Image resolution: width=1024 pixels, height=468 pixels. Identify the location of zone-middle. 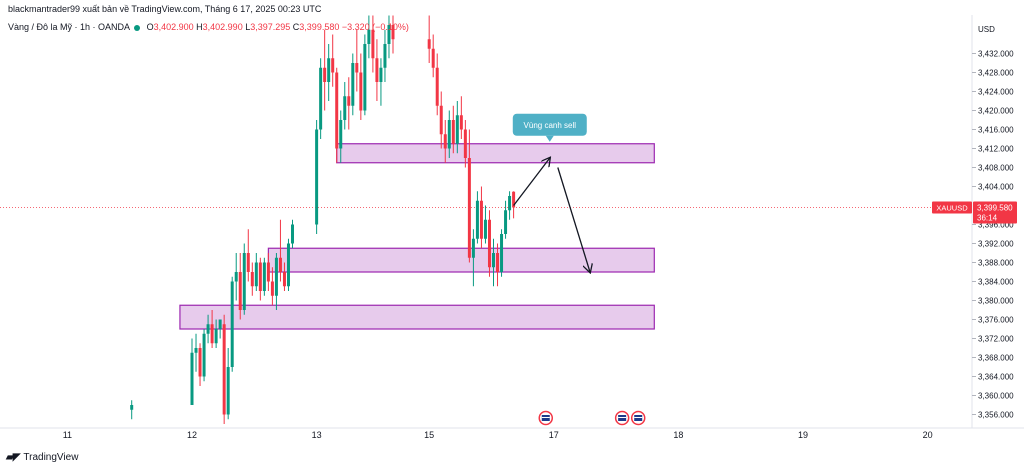
(461, 260).